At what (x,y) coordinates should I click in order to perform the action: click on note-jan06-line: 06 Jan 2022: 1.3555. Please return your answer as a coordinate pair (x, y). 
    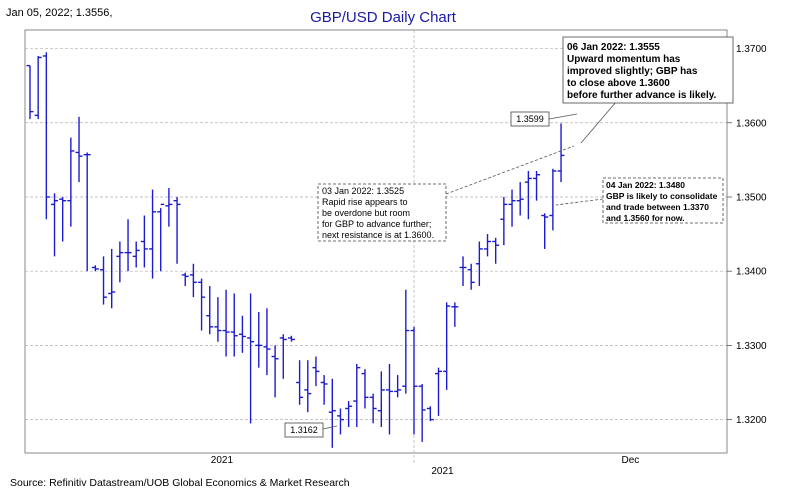
    Looking at the image, I should click on (613, 47).